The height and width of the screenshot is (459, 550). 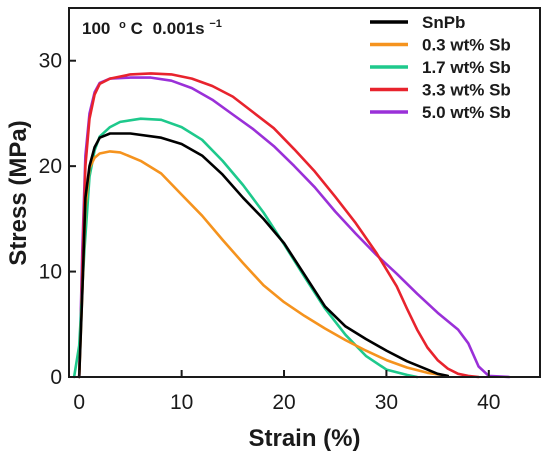 What do you see at coordinates (466, 90) in the screenshot?
I see `legend-label-3-3-wt-sb: 3.3 wt% Sb` at bounding box center [466, 90].